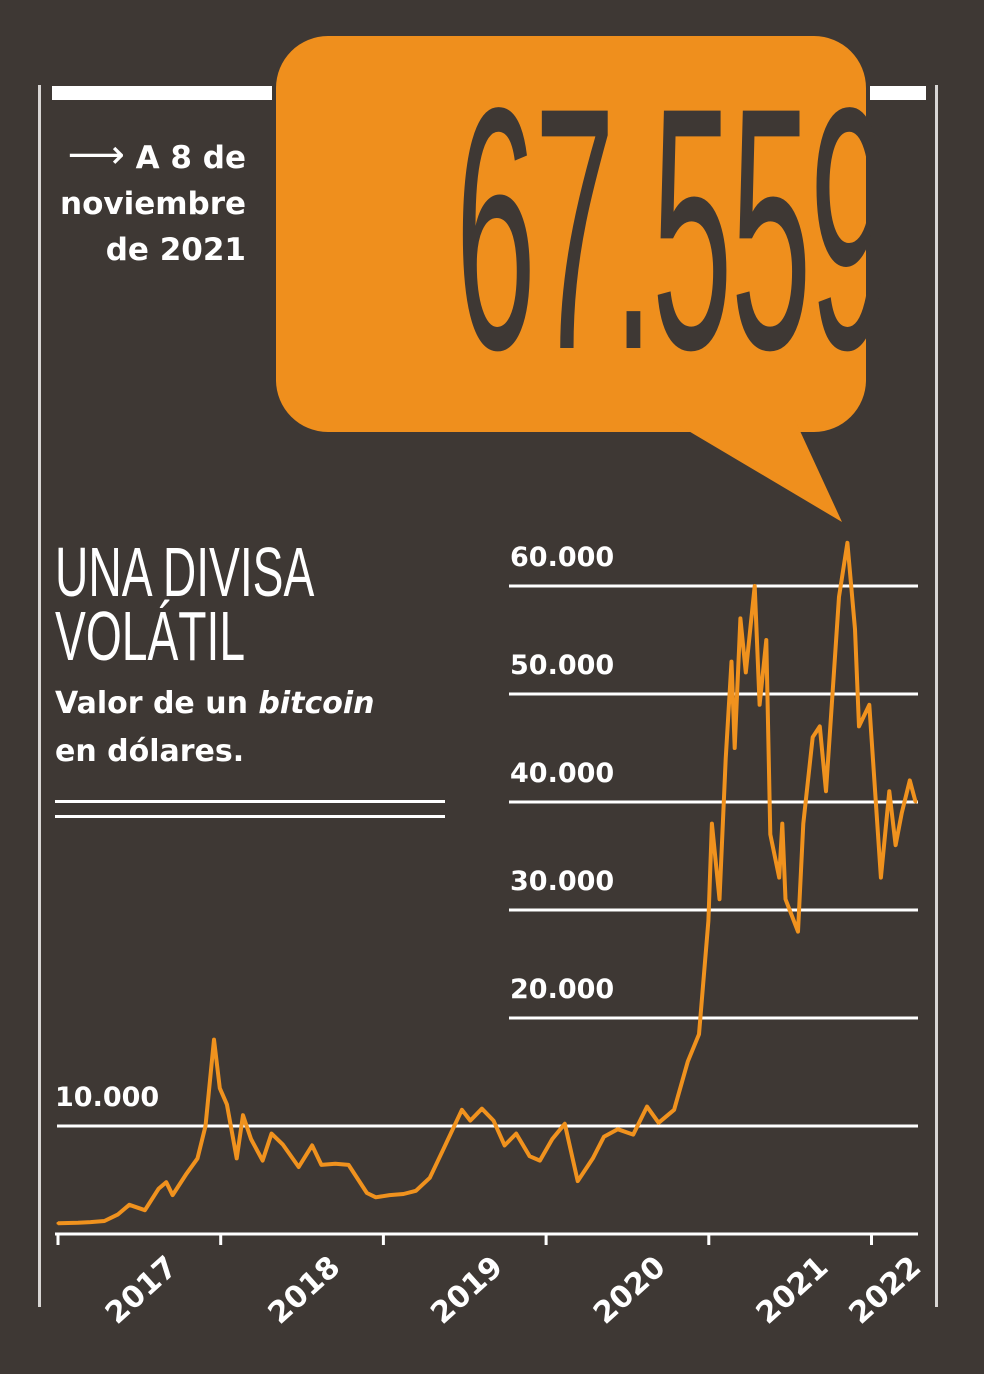  Describe the element at coordinates (792, 1290) in the screenshot. I see `x-tick-label: 2021` at that location.